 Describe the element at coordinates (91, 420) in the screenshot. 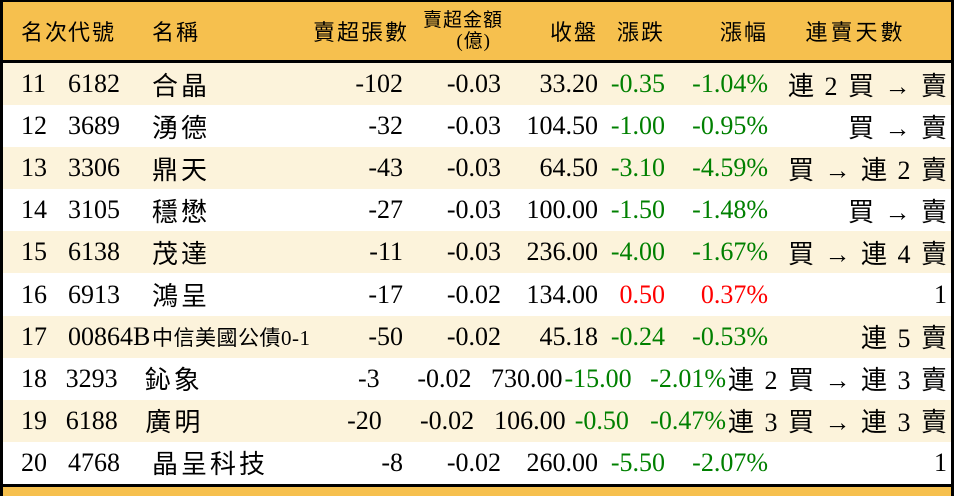

I see `cell-code: 6188` at that location.